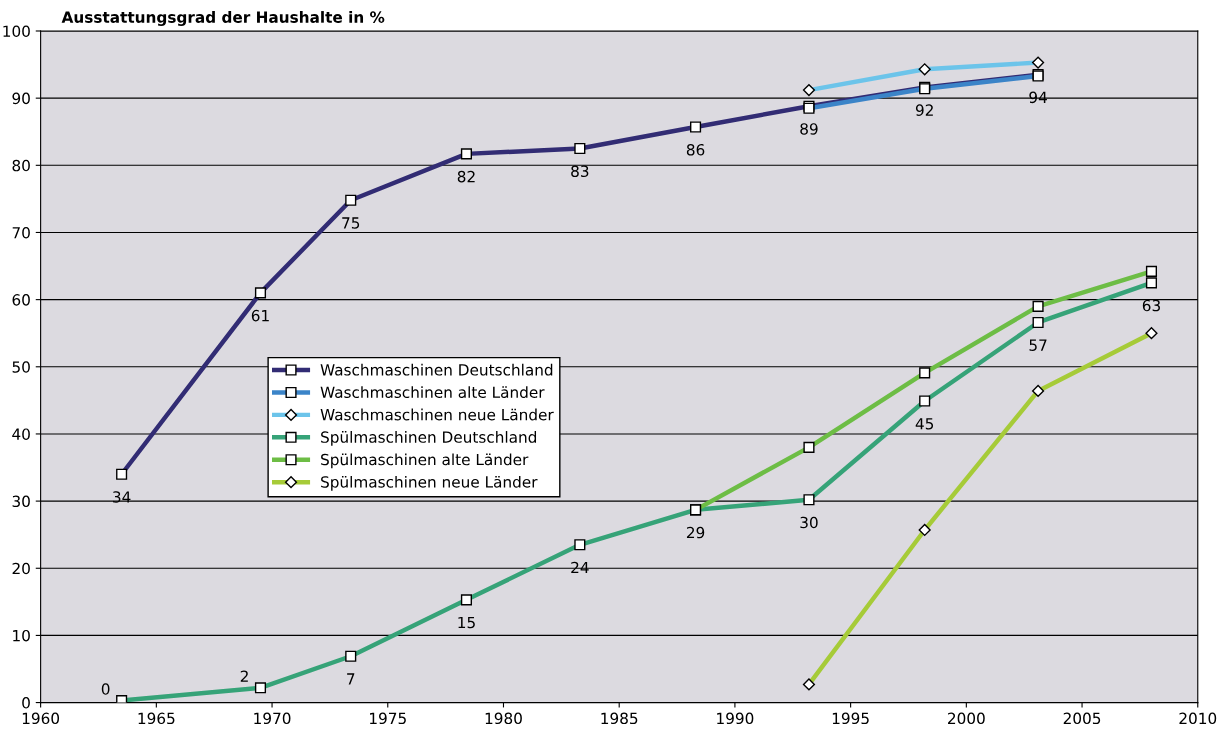 The width and height of the screenshot is (1231, 738). I want to click on x-tick-label: 1995, so click(850, 718).